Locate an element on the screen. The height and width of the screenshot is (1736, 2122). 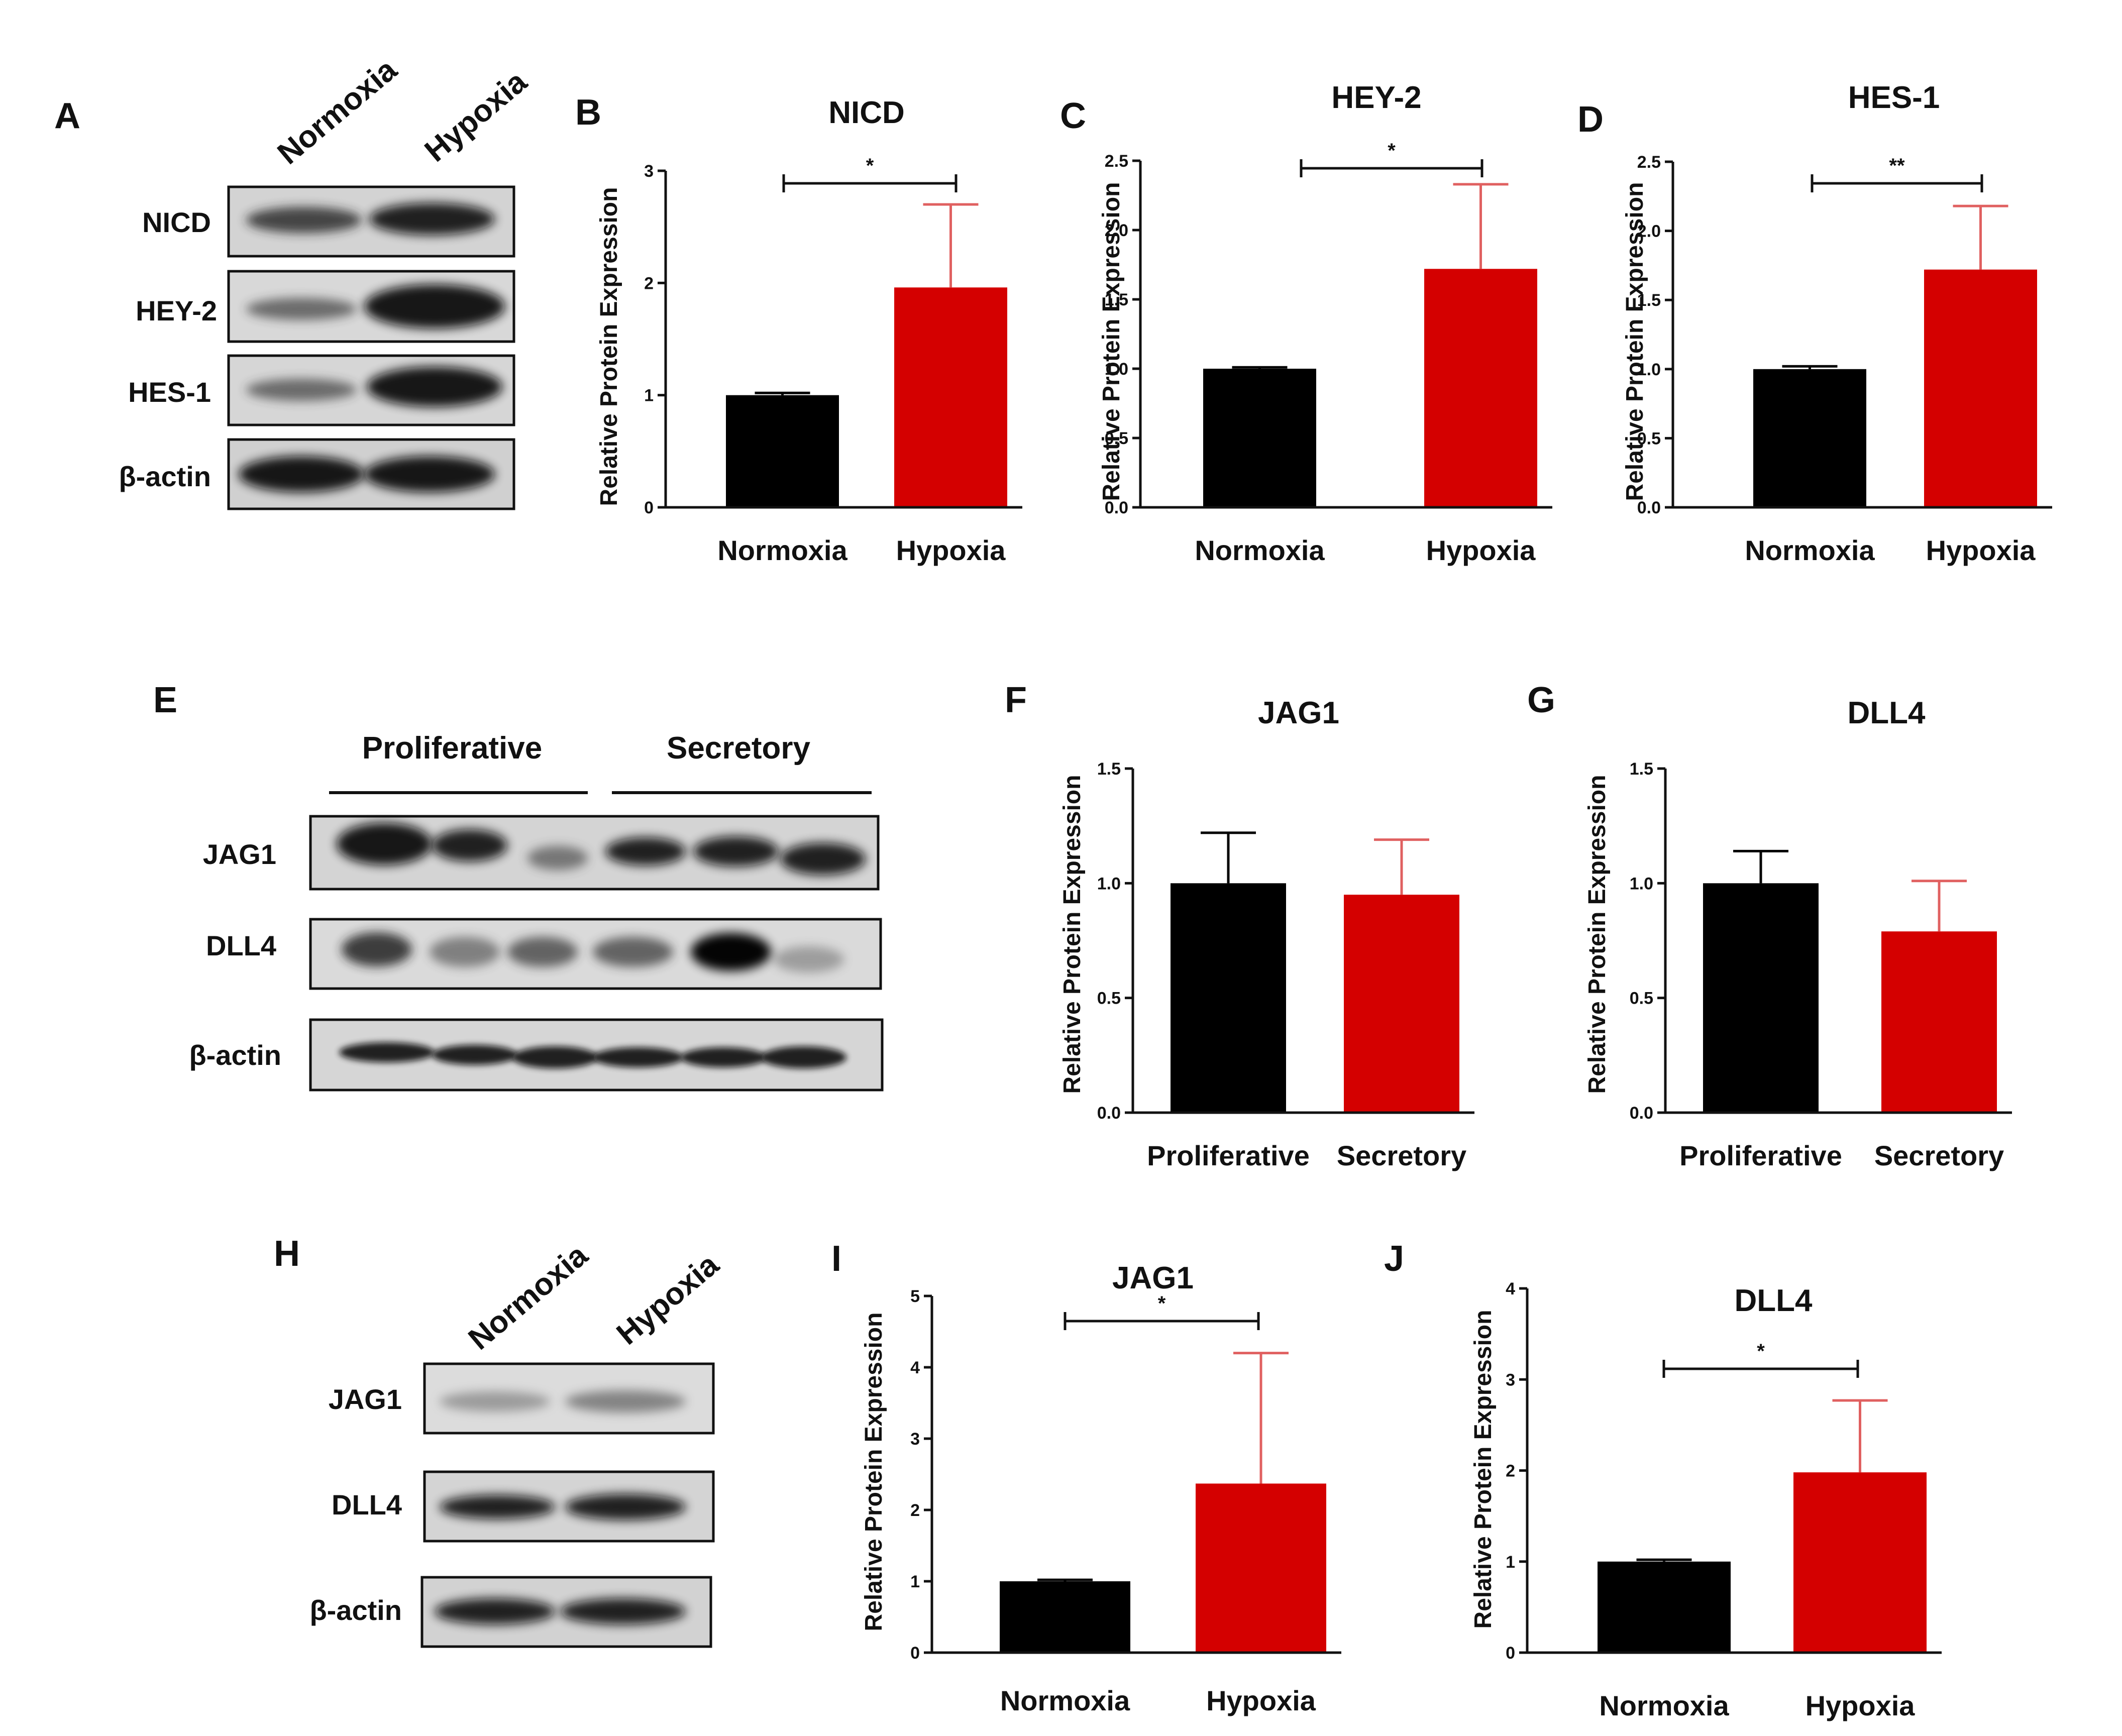
panel-label-c: C is located at coordinates (1073, 116).